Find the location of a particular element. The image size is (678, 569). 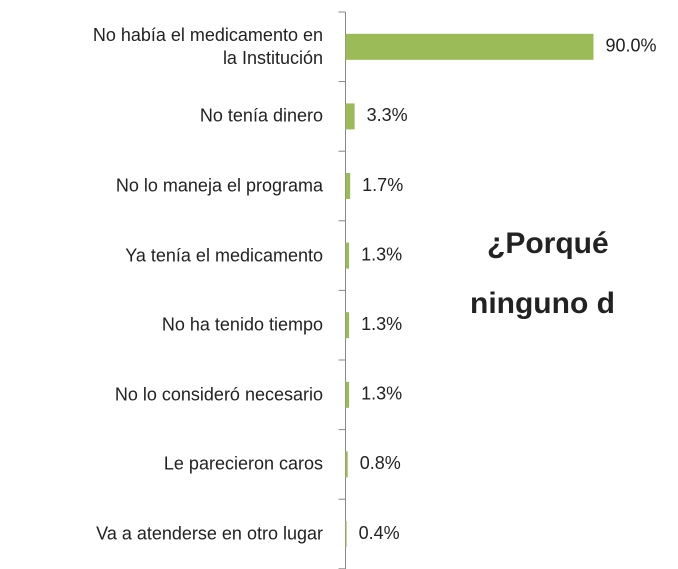

category-label: Ya tenía el medicamento is located at coordinates (224, 255).